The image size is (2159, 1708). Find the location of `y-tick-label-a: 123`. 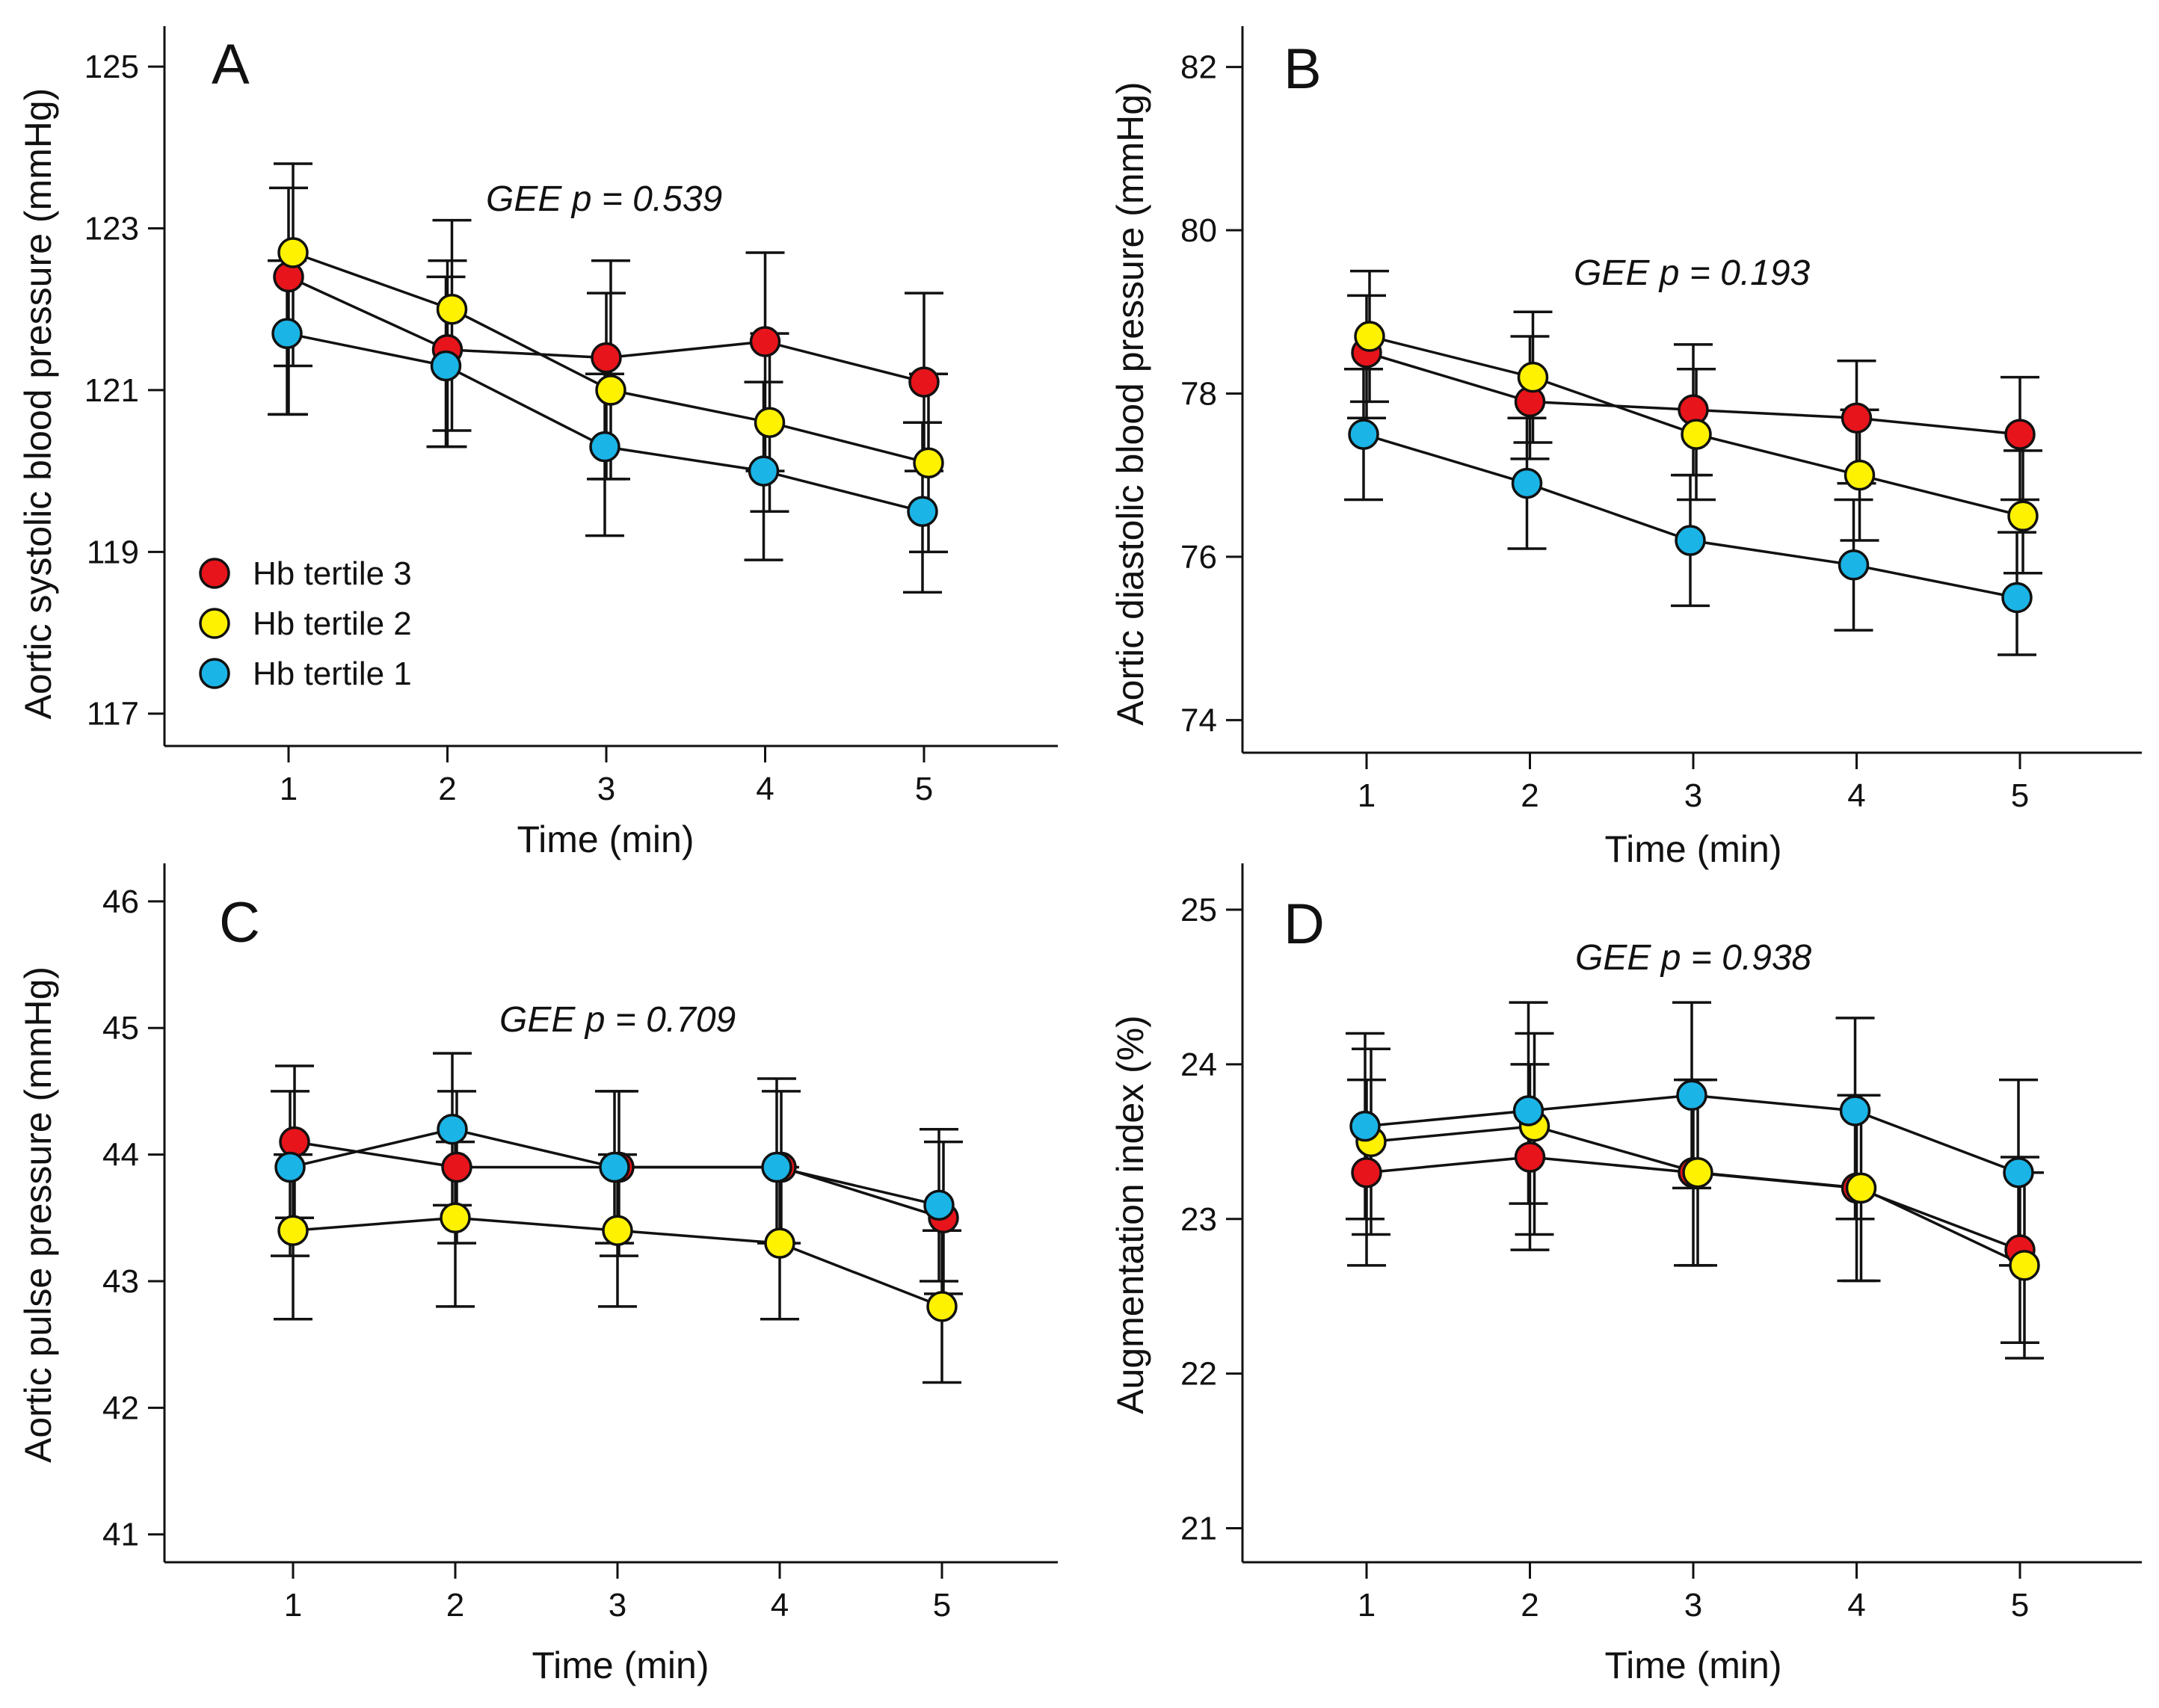

y-tick-label-a: 123 is located at coordinates (111, 229).